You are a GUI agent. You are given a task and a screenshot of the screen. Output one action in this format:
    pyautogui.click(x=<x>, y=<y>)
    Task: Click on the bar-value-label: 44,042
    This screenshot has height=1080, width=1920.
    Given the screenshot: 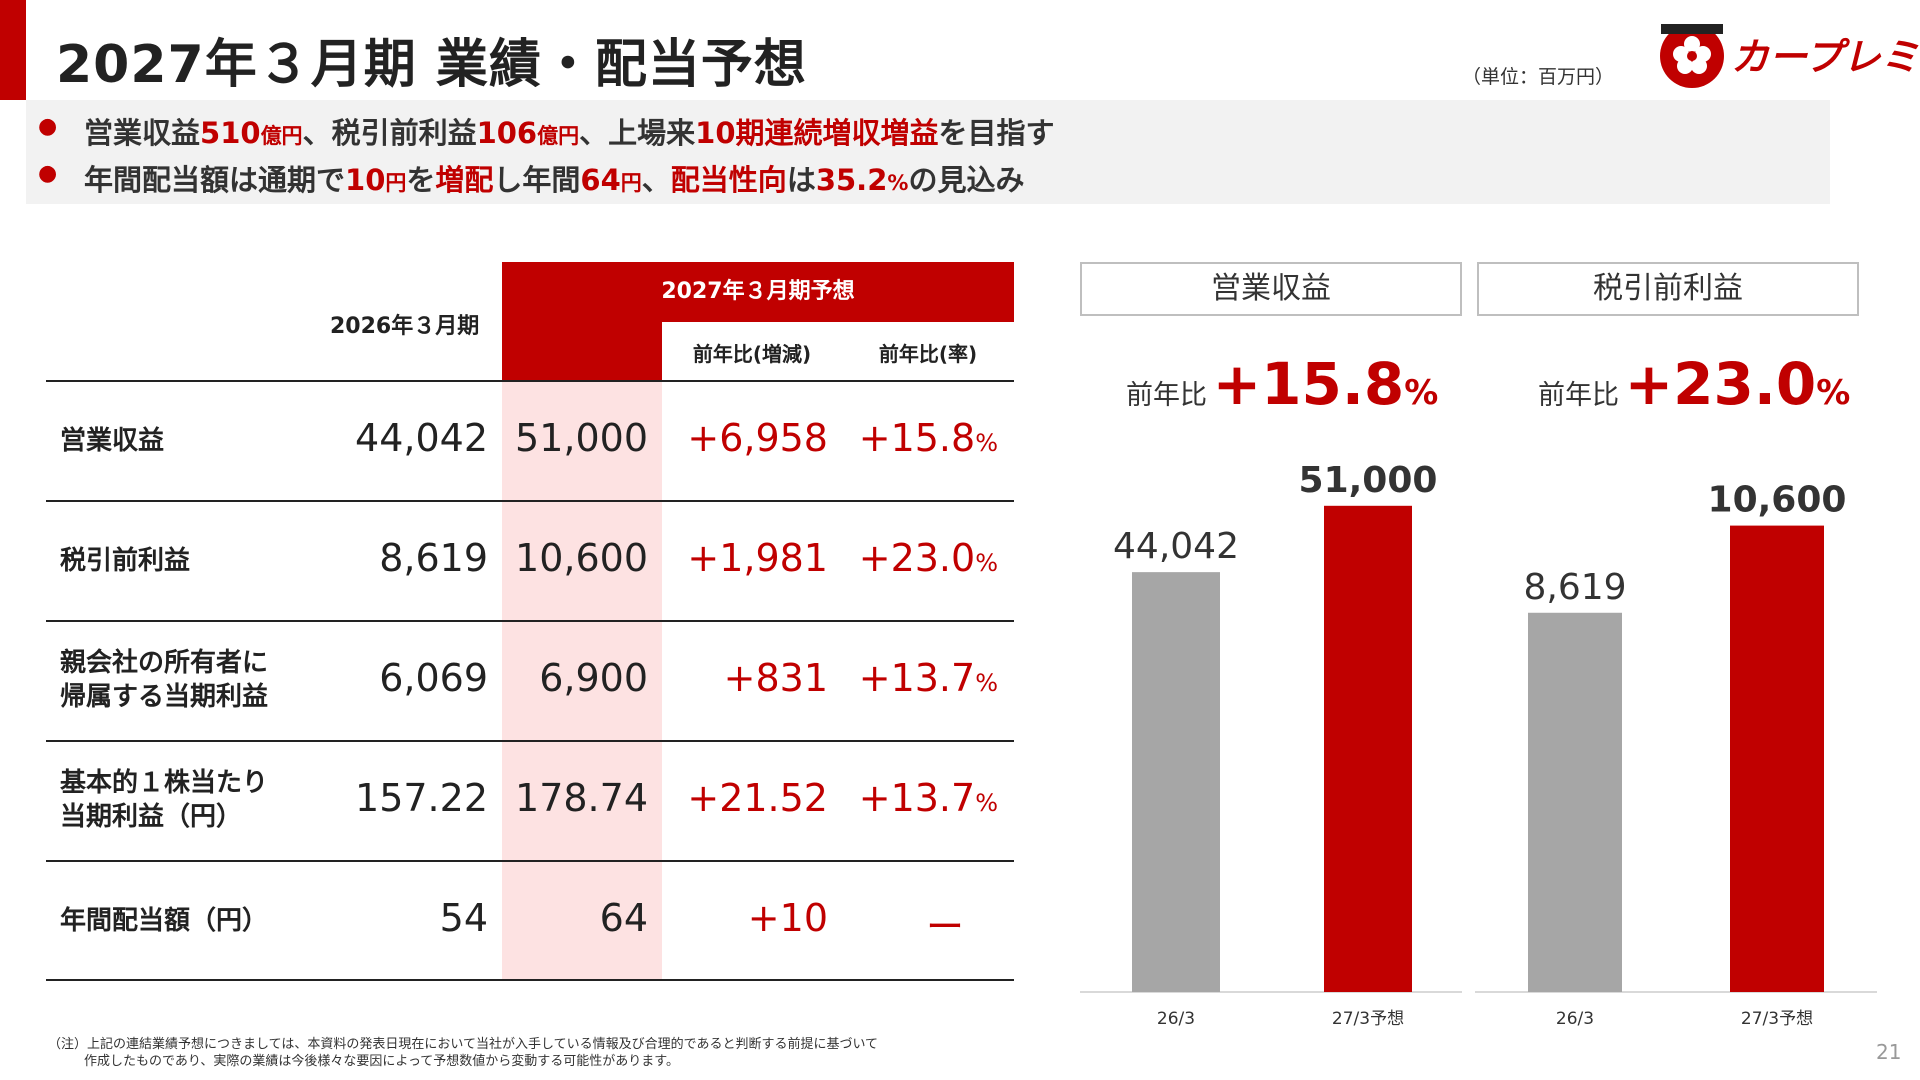 What is the action you would take?
    pyautogui.click(x=1176, y=546)
    